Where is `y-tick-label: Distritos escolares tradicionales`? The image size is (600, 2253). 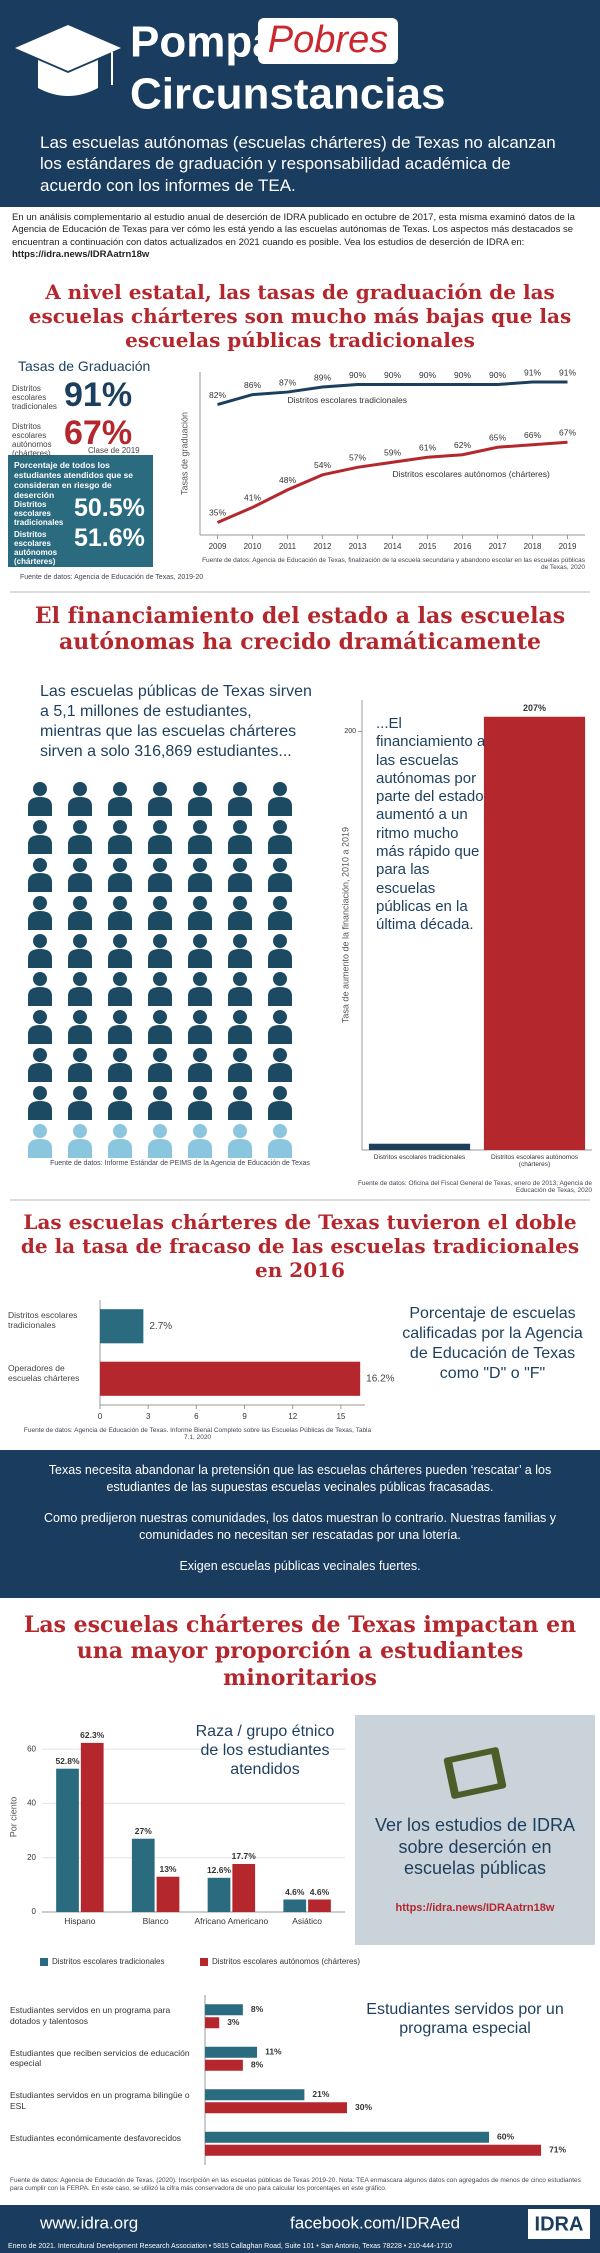 y-tick-label: Distritos escolares tradicionales is located at coordinates (43, 1320).